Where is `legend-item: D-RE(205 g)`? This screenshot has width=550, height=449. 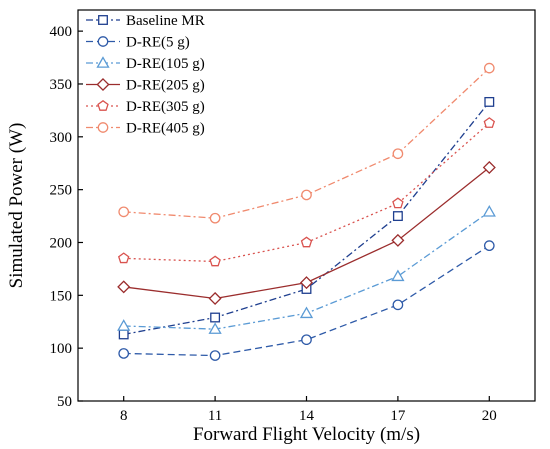
legend-item: D-RE(205 g) is located at coordinates (145, 86).